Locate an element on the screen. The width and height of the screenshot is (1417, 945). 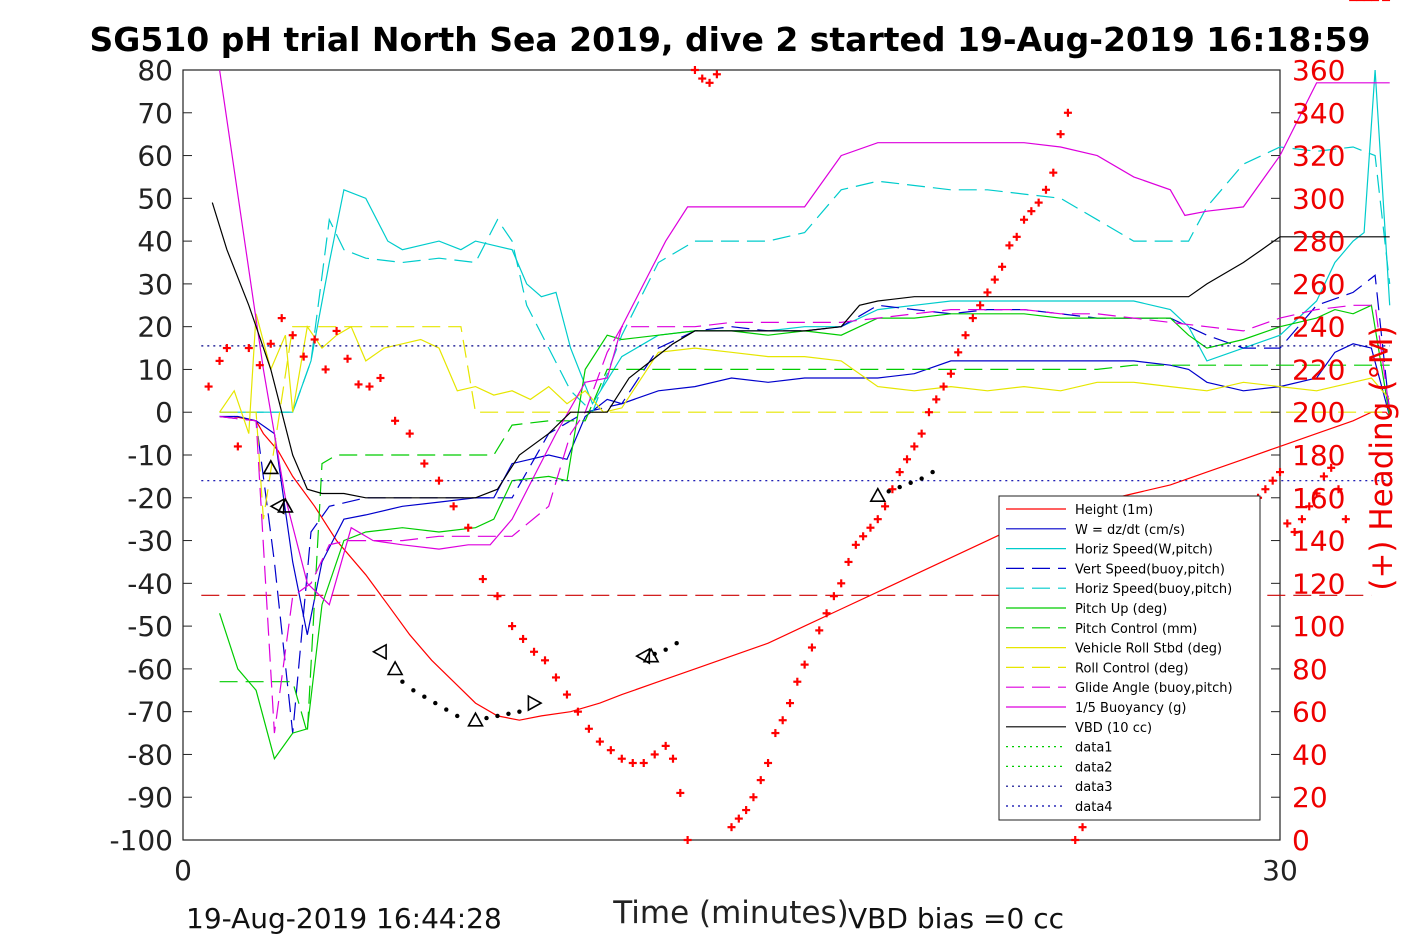
legend-entry: 1/5 Buoyancy (g) is located at coordinates (1130, 708).